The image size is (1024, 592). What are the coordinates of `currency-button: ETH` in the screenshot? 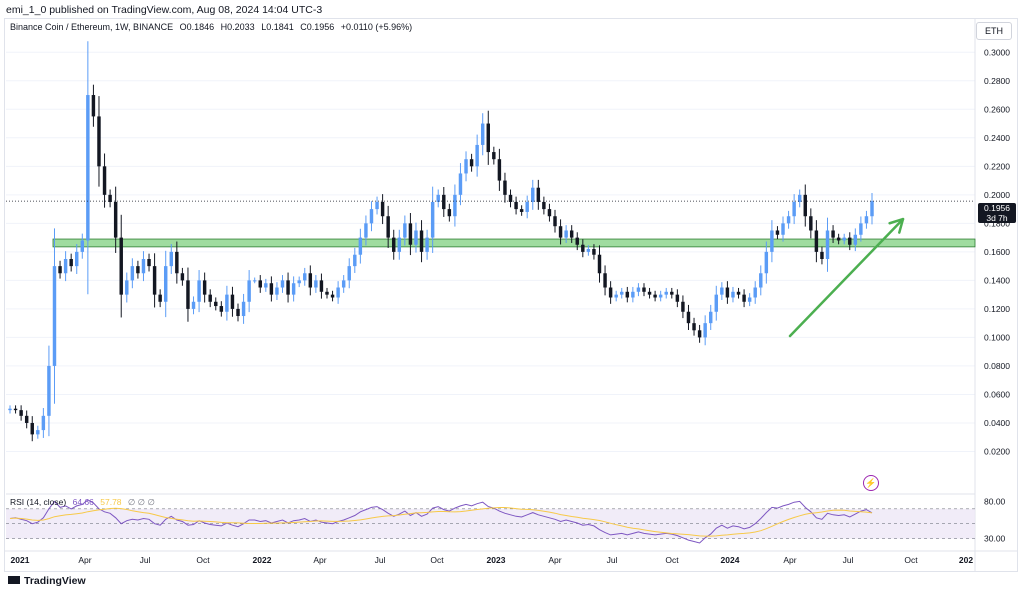 It's located at (994, 31).